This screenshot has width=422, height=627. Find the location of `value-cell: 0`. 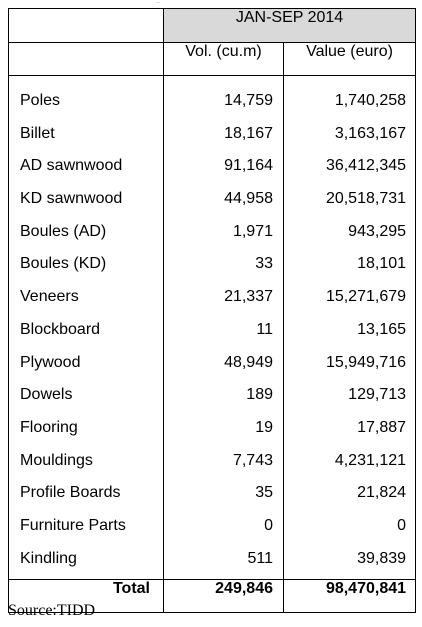

value-cell: 0 is located at coordinates (402, 525).